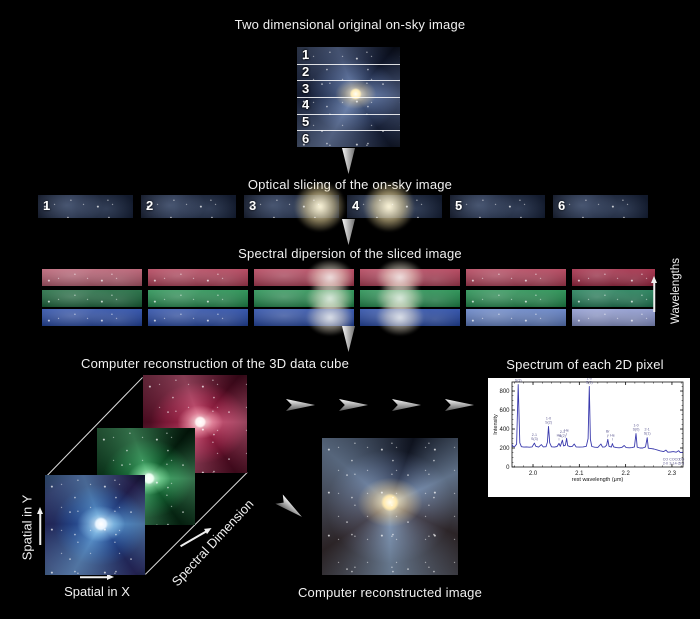 This screenshot has height=619, width=700. I want to click on onsky-slice-number: 1, so click(306, 54).